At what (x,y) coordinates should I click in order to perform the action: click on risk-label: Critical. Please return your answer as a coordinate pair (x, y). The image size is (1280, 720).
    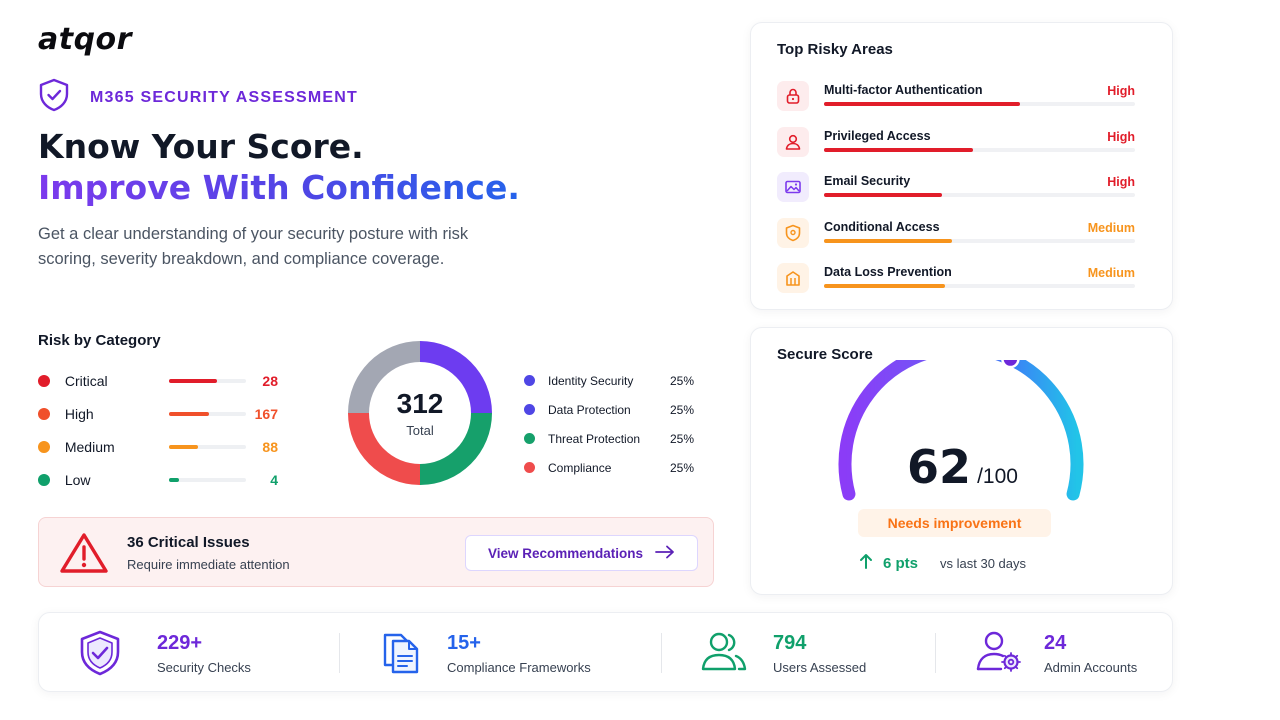
    Looking at the image, I should click on (86, 380).